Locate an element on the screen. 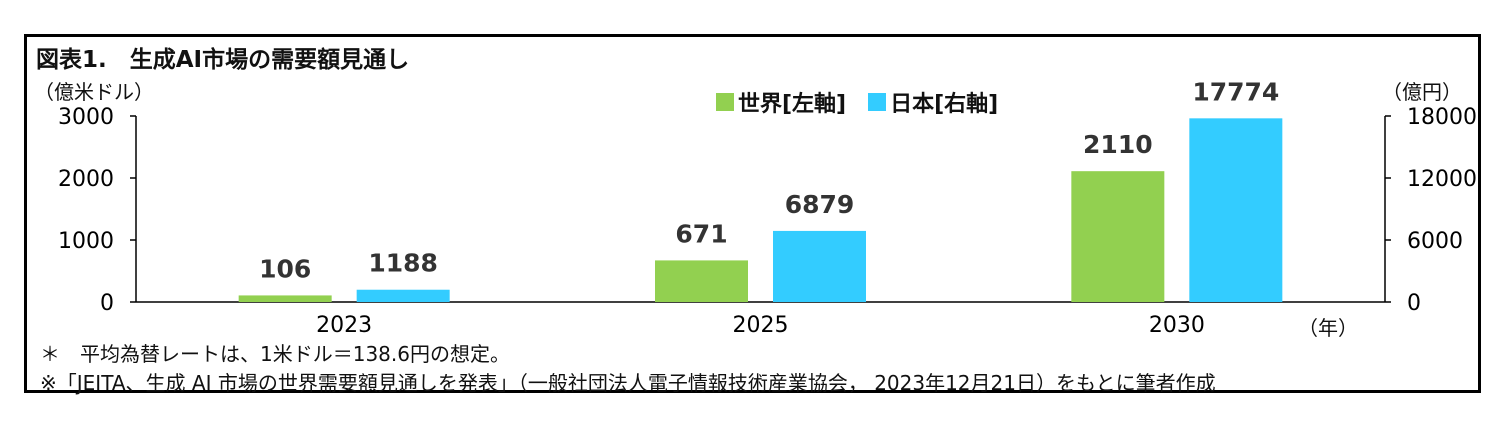 This screenshot has width=1507, height=427. x-tick-label: 2030 is located at coordinates (1177, 325).